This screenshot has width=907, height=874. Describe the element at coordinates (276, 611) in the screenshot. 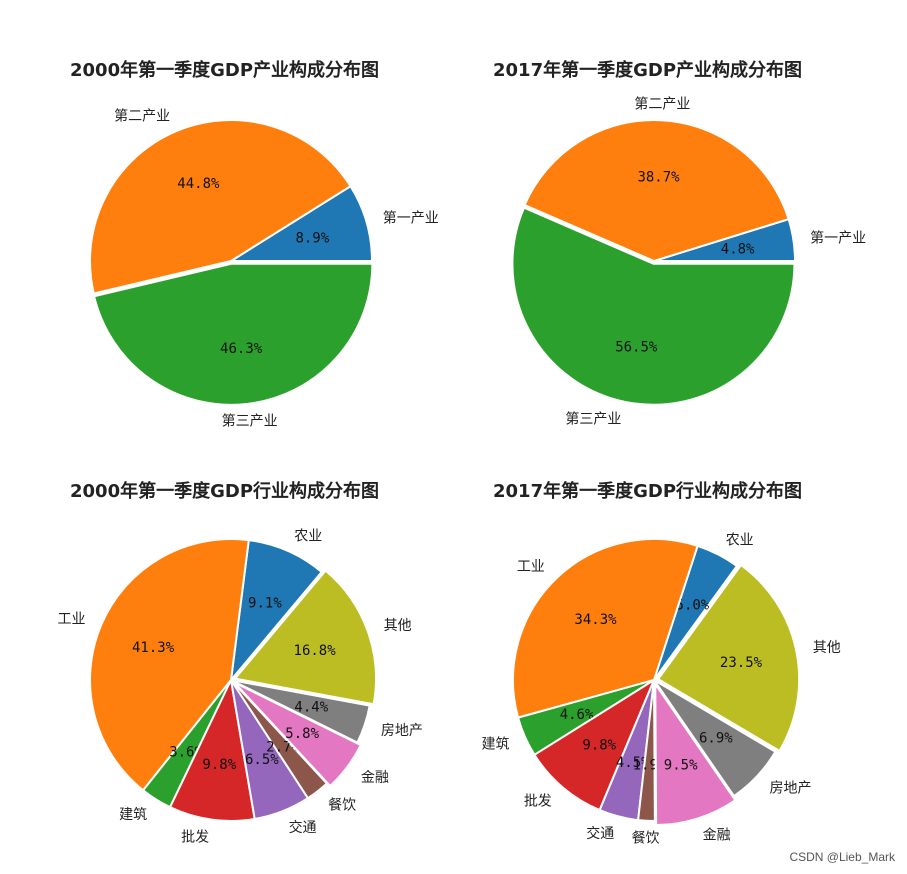

I see `pie-slice-农业` at that location.